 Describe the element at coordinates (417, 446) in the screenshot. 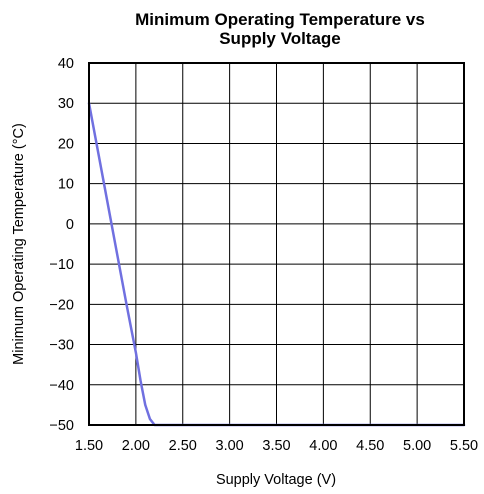

I see `x-tick-label: 5.00` at that location.